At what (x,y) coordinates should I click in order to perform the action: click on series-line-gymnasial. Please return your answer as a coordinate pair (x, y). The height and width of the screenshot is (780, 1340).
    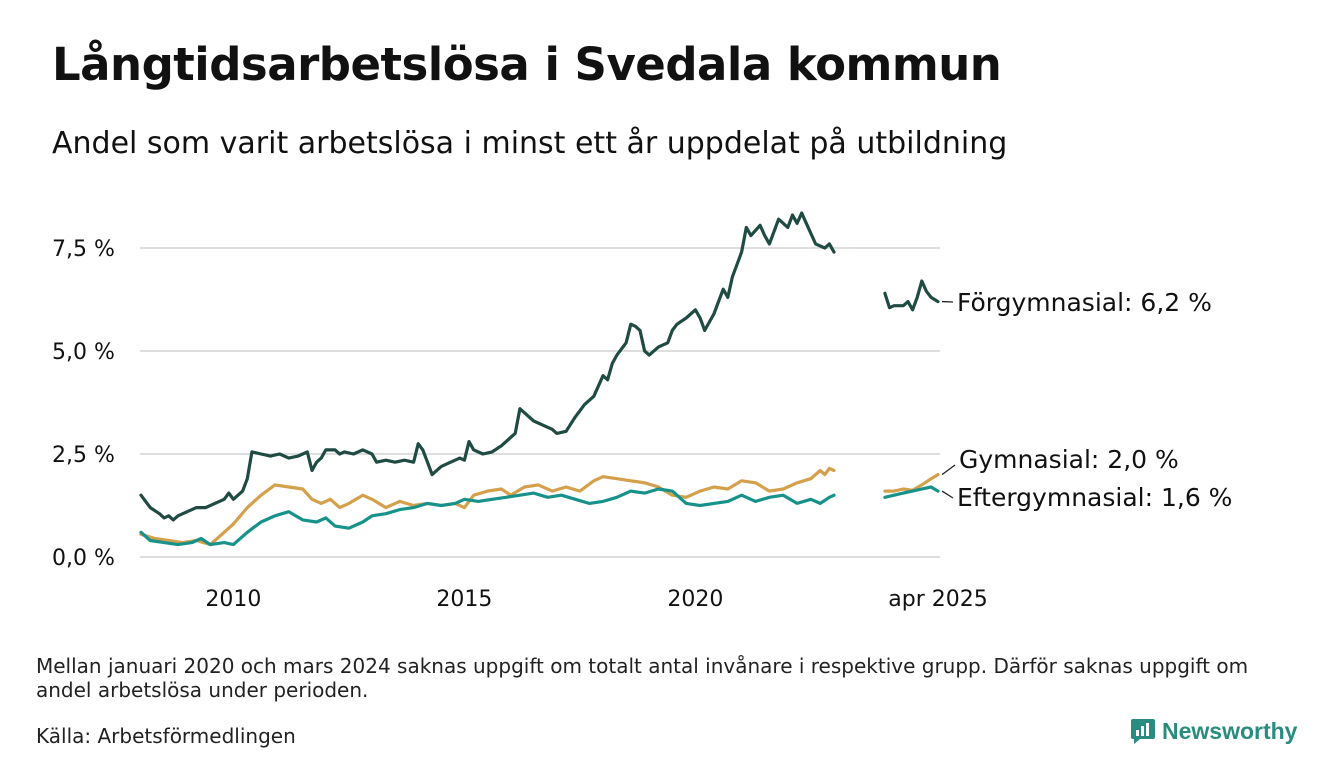
    Looking at the image, I should click on (487, 506).